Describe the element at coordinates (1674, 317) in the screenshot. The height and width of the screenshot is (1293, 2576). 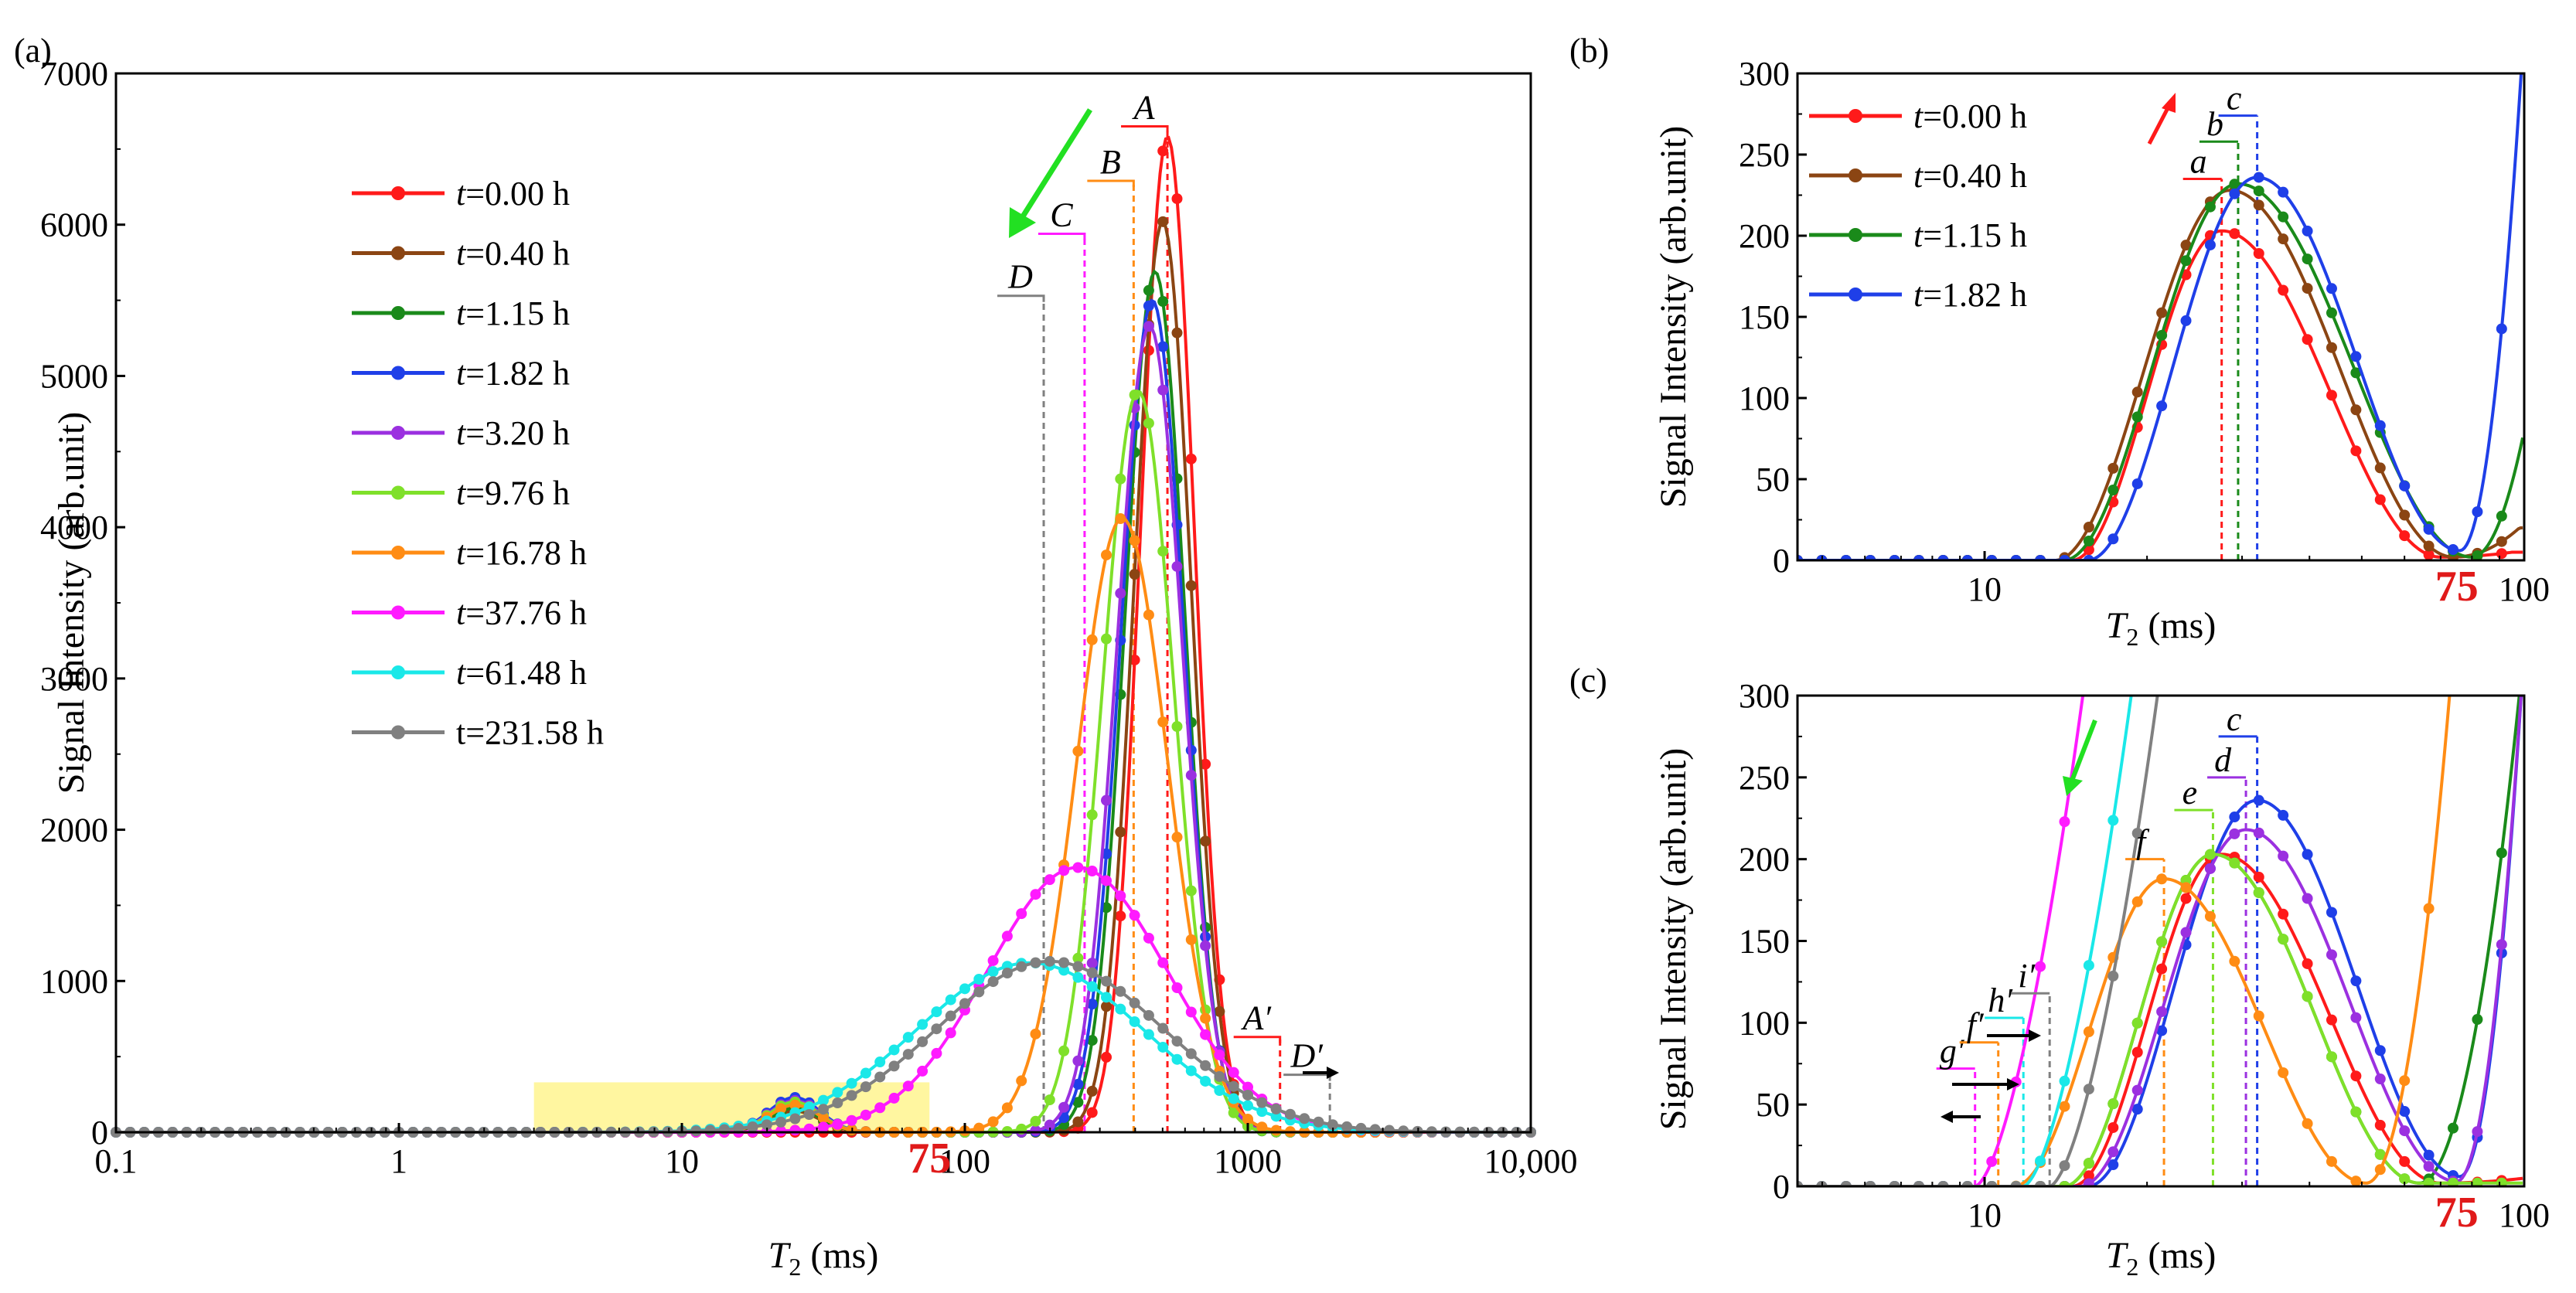
I see `y-axis-label: Signal Intensity (arb.unit)` at that location.